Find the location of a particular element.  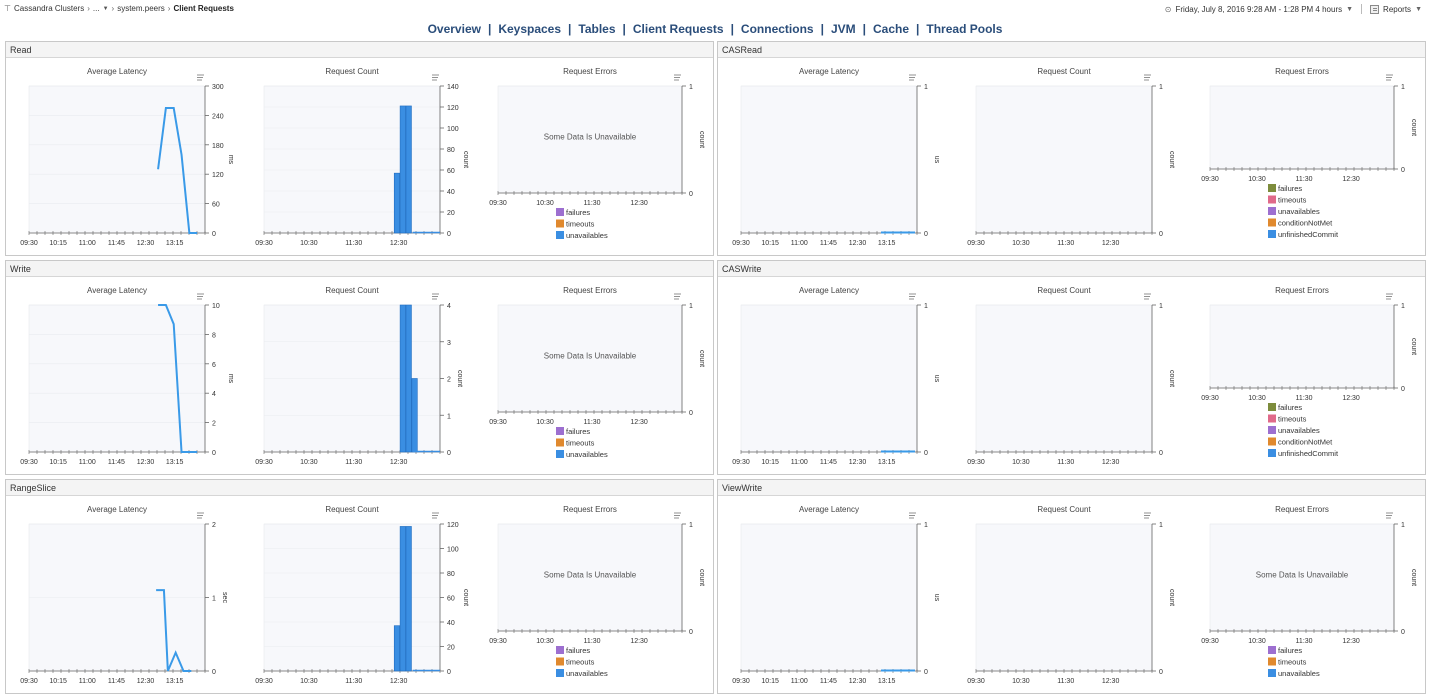

x-tick-label: 11:45 is located at coordinates (828, 462).